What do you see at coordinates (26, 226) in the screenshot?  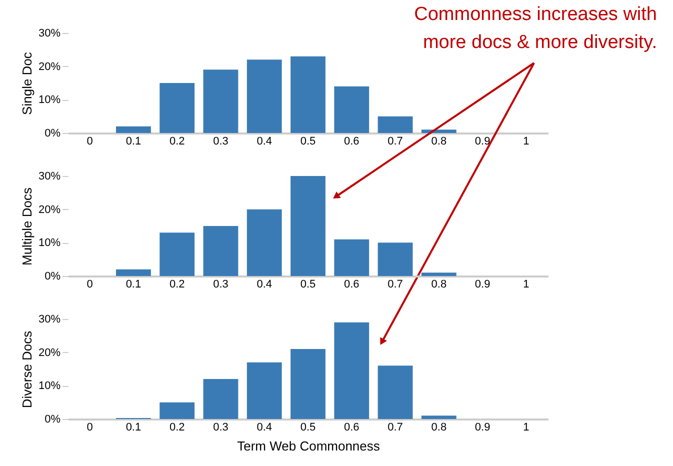 I see `y-axis-title: Multiple Docs` at bounding box center [26, 226].